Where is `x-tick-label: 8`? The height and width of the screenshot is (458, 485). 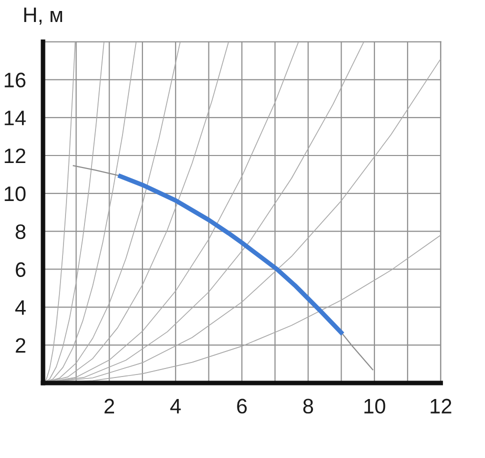 x-tick-label: 8 is located at coordinates (308, 406).